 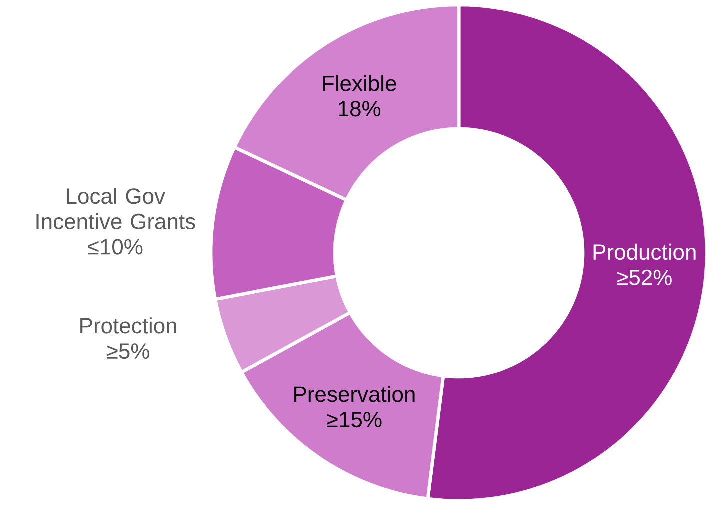 What do you see at coordinates (645, 252) in the screenshot?
I see `slice-label: Production` at bounding box center [645, 252].